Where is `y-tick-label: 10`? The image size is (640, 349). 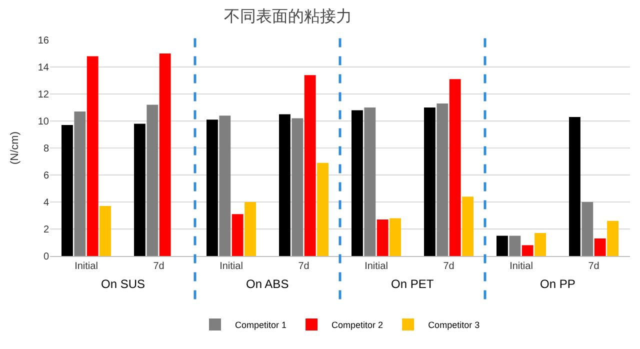
y-tick-label: 10 is located at coordinates (44, 122).